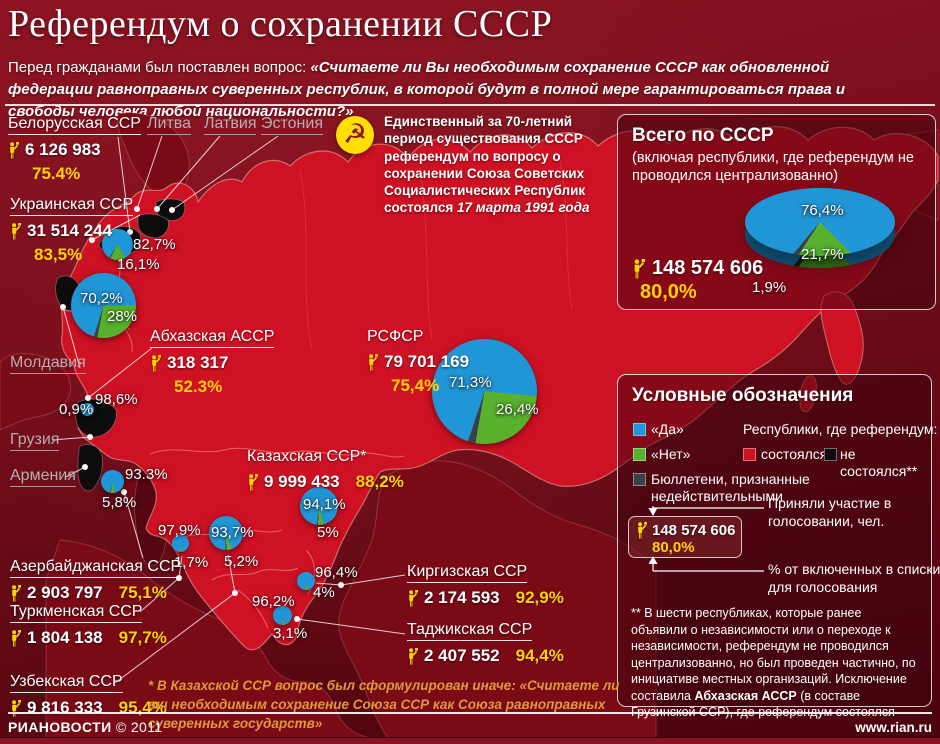 The width and height of the screenshot is (940, 744). Describe the element at coordinates (280, 24) in the screenshot. I see `page-title: Референдум о сохранении СССР` at that location.